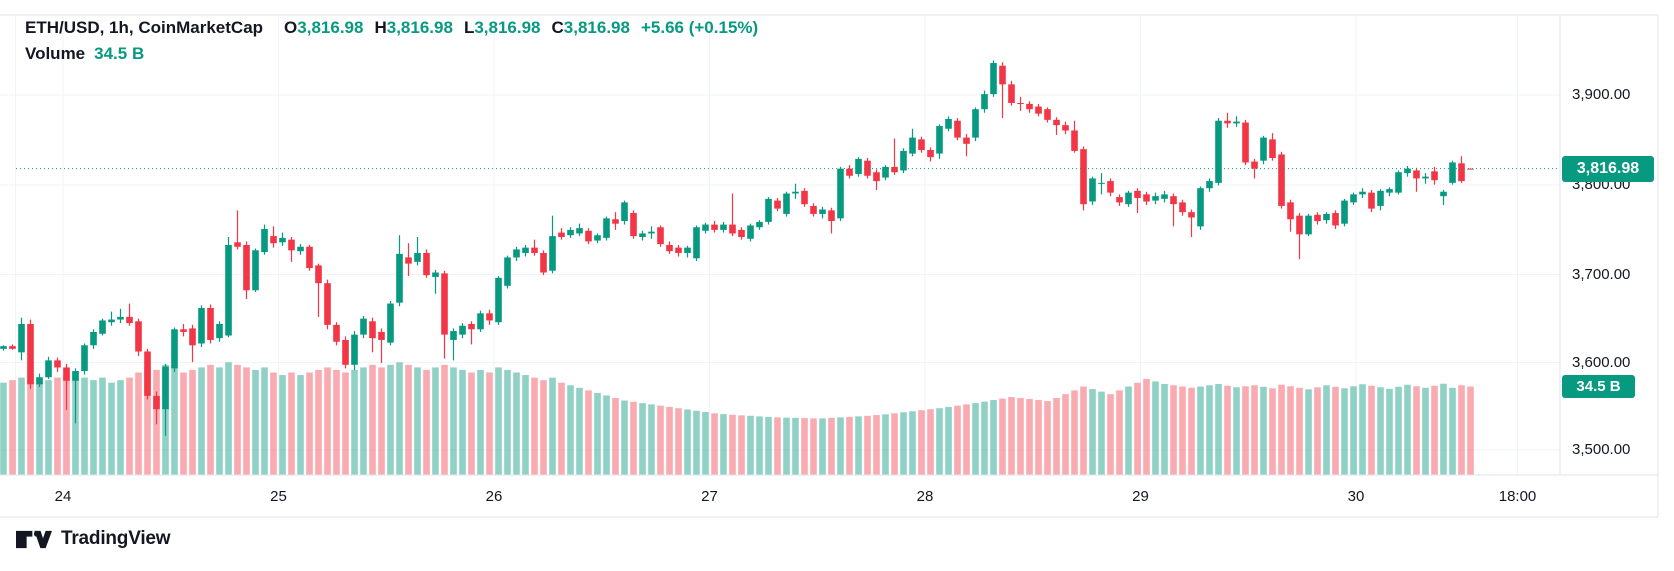 The height and width of the screenshot is (571, 1674). Describe the element at coordinates (1609, 245) in the screenshot. I see `price-axis` at that location.